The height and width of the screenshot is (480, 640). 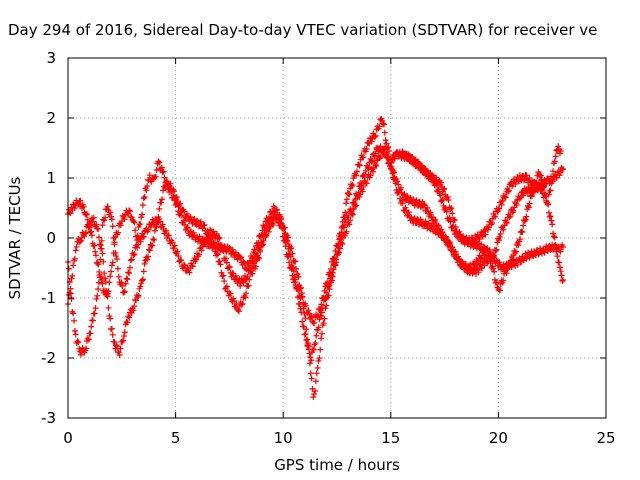 I want to click on y-tick-label: -3, so click(x=48, y=418).